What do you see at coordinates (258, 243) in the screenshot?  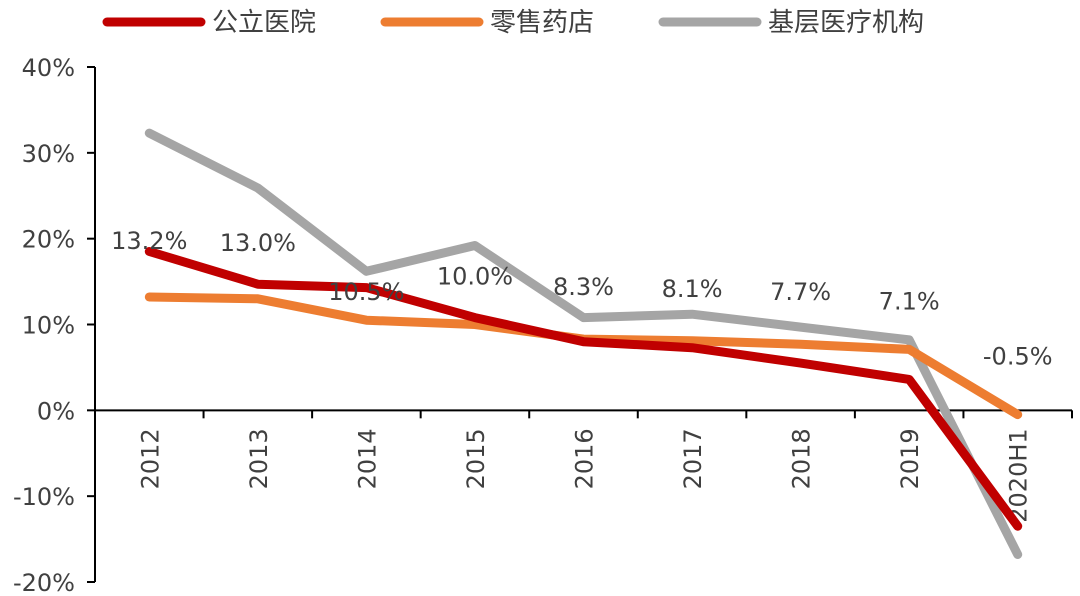 I see `data-label: 13.0%` at bounding box center [258, 243].